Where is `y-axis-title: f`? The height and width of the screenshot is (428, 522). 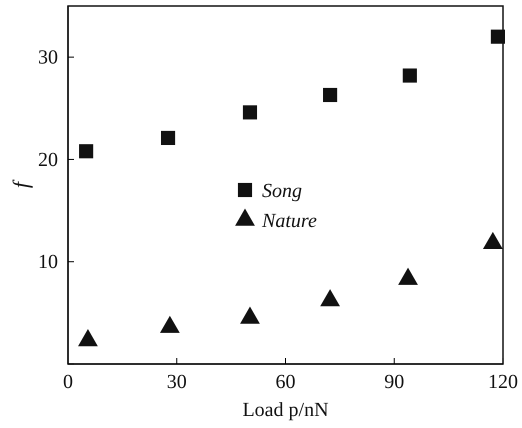
y-axis-title: f is located at coordinates (20, 183).